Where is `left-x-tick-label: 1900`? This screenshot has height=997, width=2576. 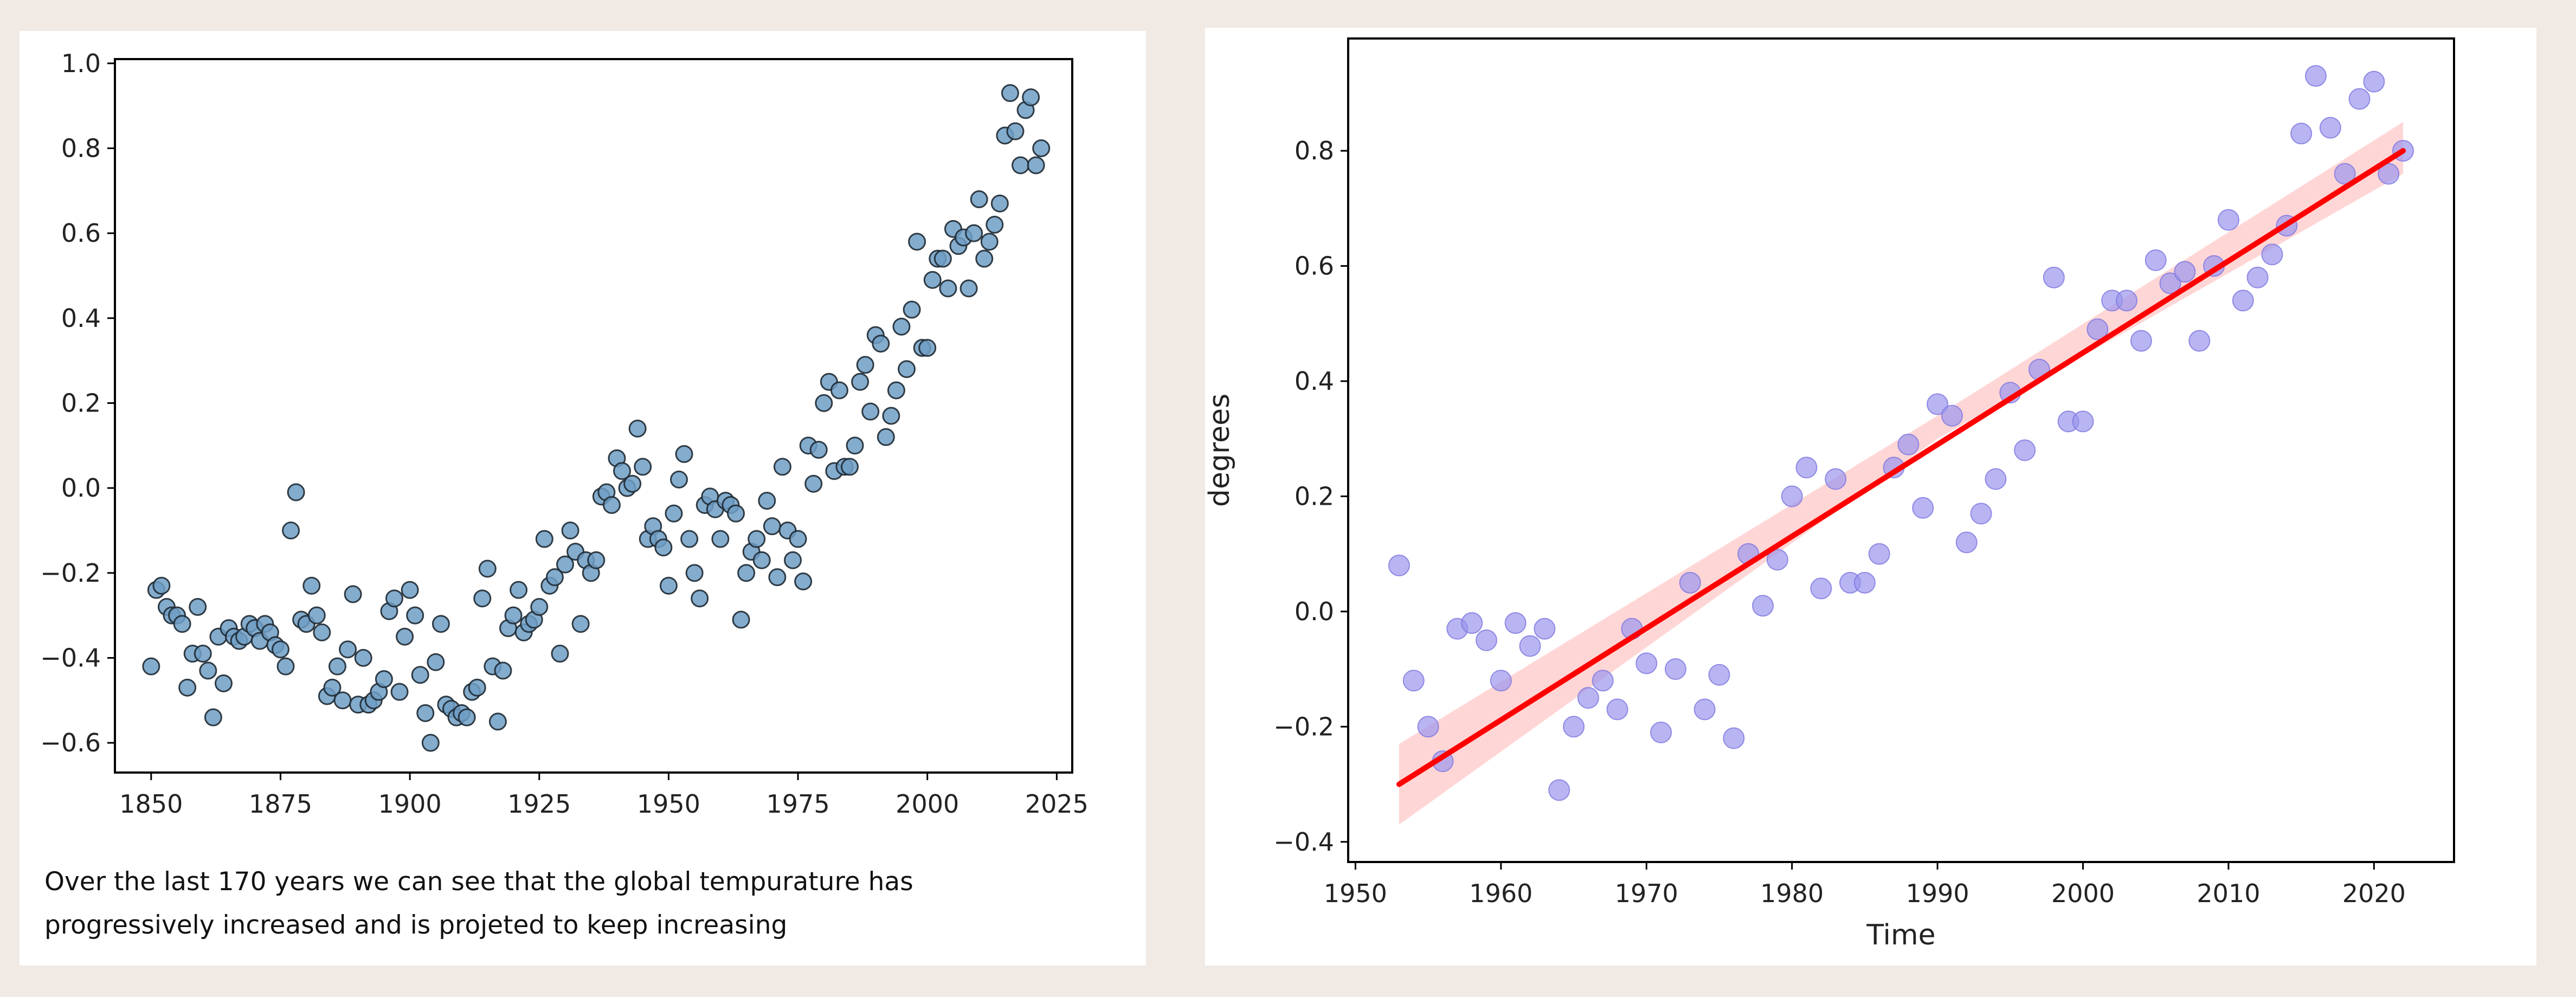 left-x-tick-label: 1900 is located at coordinates (410, 804).